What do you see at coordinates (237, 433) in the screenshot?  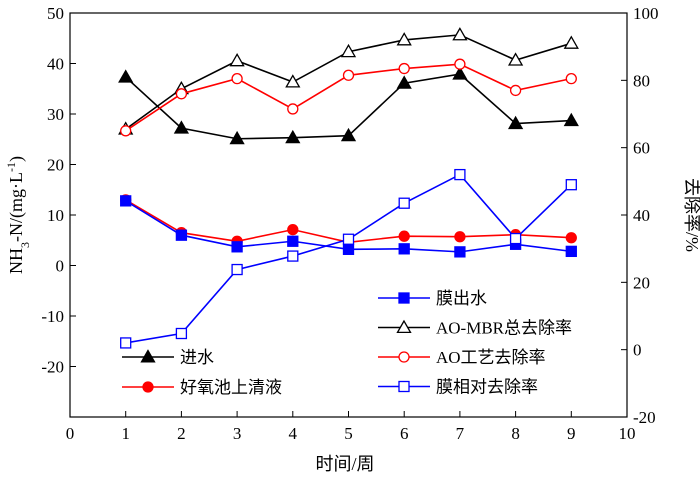 I see `x-tick-label: 3` at bounding box center [237, 433].